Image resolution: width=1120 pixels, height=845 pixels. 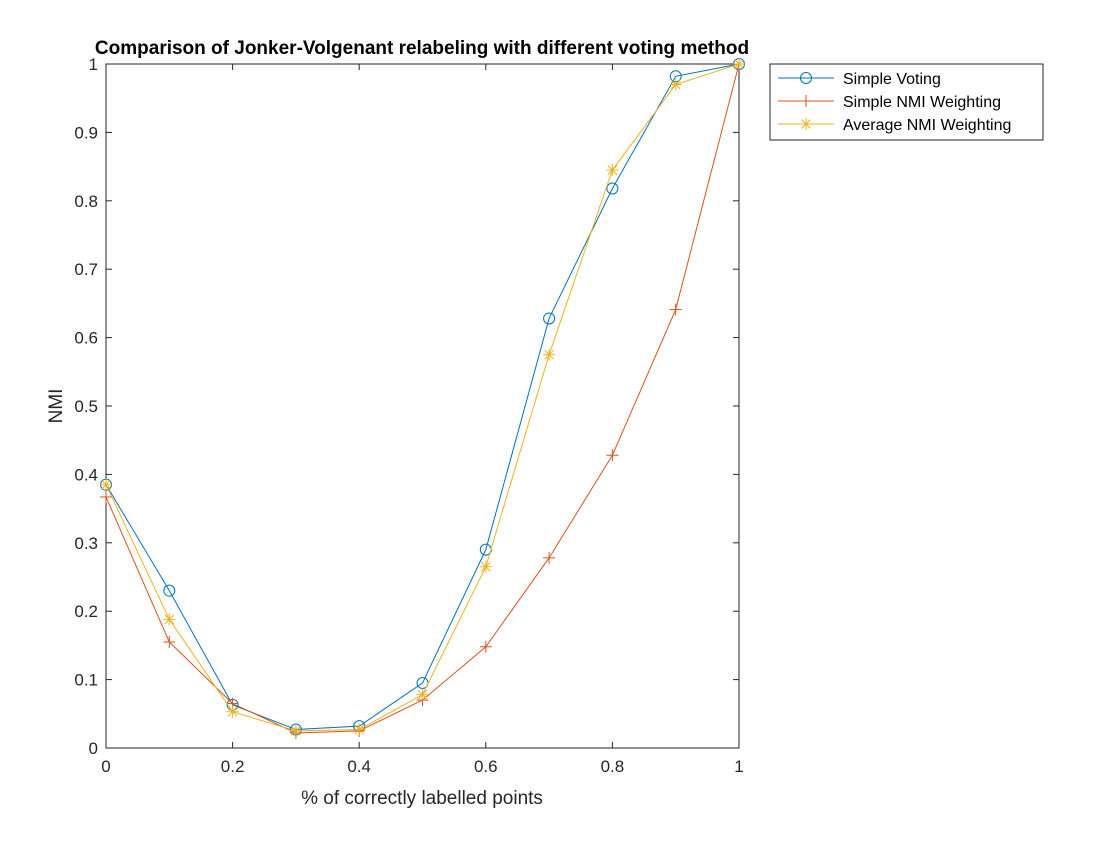 I want to click on y-tick-label: 0.2, so click(x=86, y=611).